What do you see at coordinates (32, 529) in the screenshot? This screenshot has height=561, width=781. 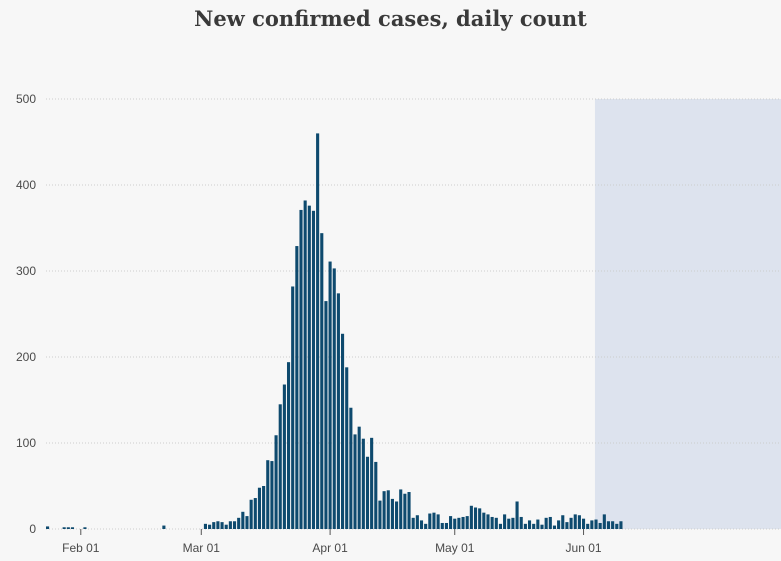 I see `y-tick-label-0: 0` at bounding box center [32, 529].